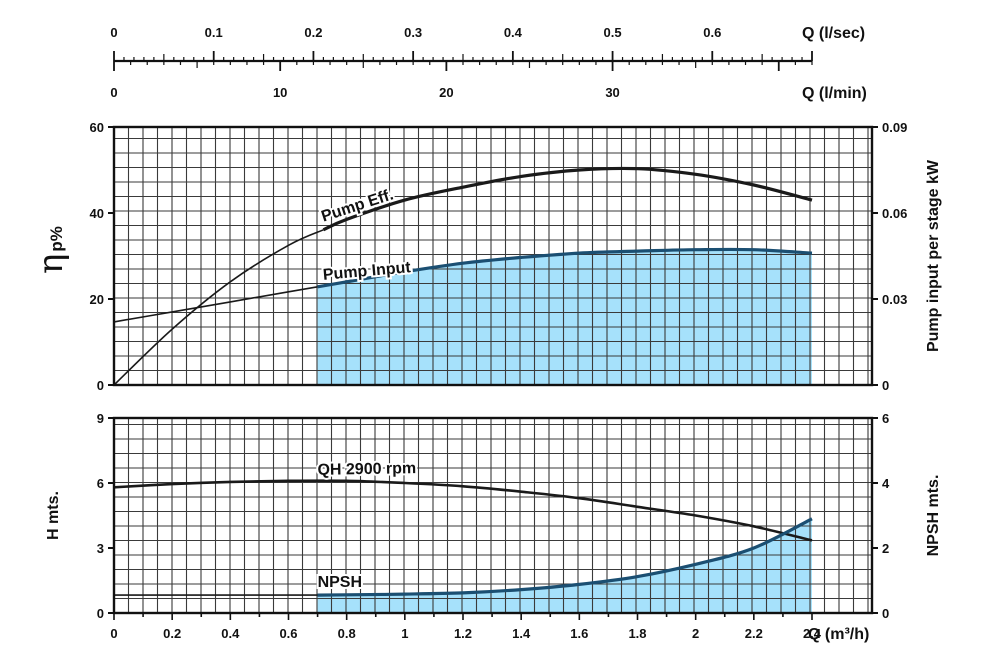  What do you see at coordinates (463, 633) in the screenshot?
I see `x-tick-label: 1.2` at bounding box center [463, 633].